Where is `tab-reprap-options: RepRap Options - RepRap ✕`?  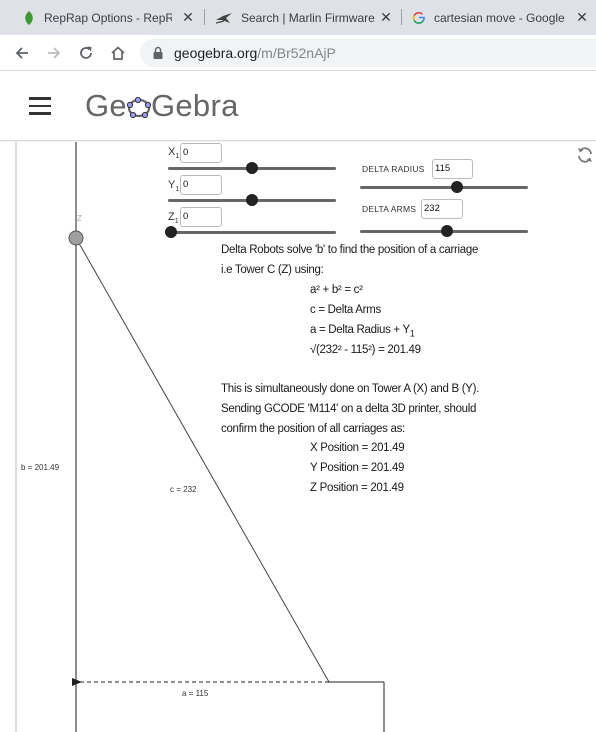 tab-reprap-options: RepRap Options - RepRap ✕ is located at coordinates (107, 17).